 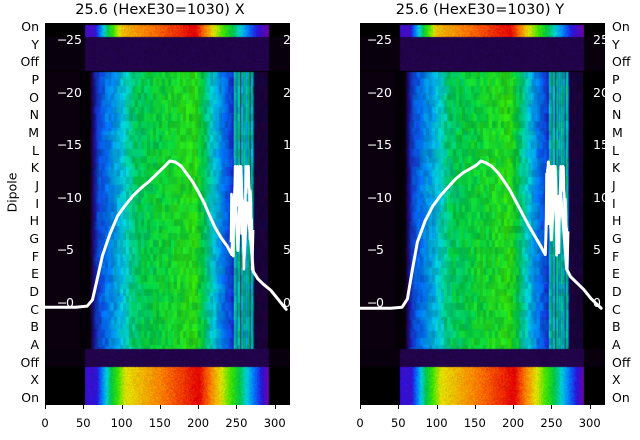 I want to click on x-tick-label-right-1: 50, so click(x=398, y=423).